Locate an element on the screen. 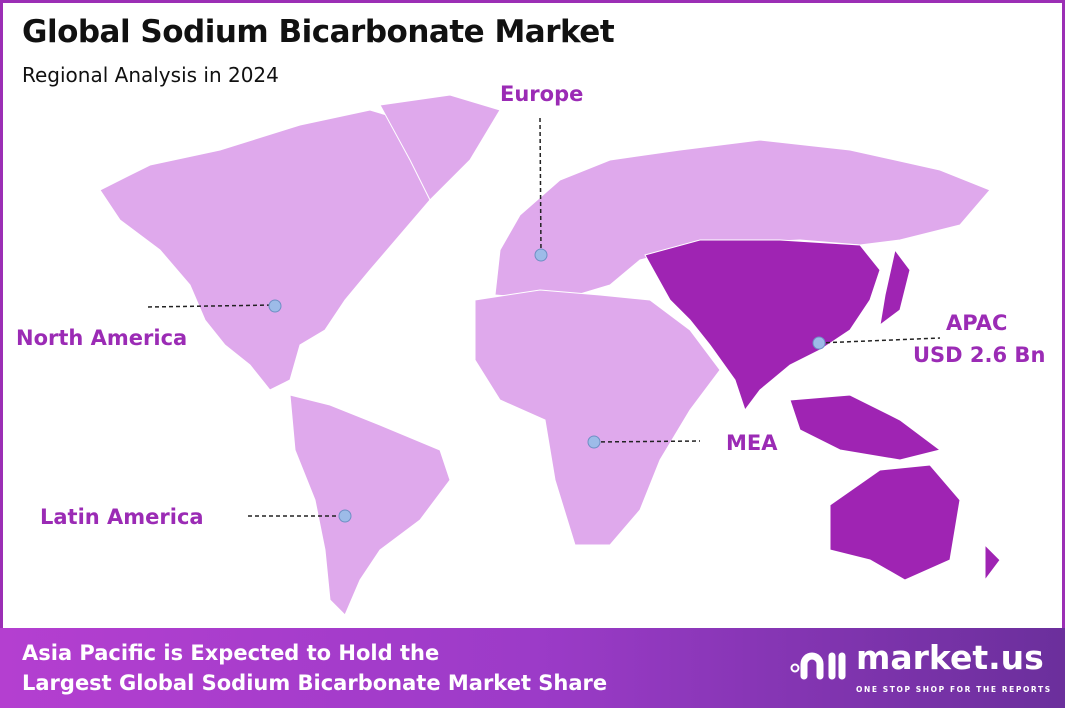 The width and height of the screenshot is (1065, 708). region-north-america is located at coordinates (275, 250).